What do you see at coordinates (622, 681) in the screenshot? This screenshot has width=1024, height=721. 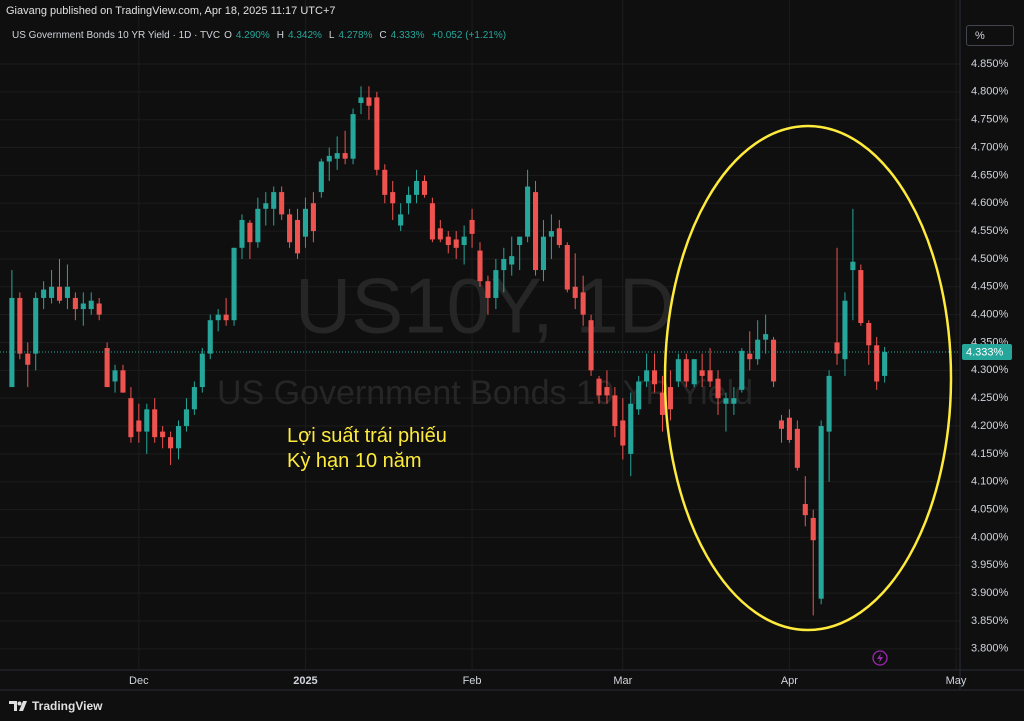 I see `x-tick-label: Mar` at bounding box center [622, 681].